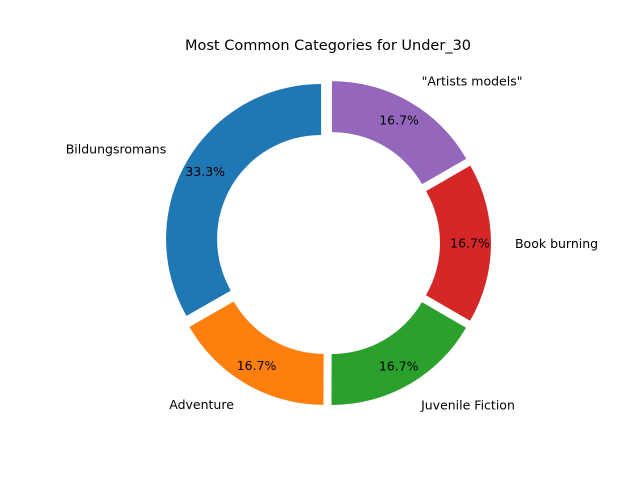  What do you see at coordinates (116, 149) in the screenshot?
I see `category-label-1: Bildungsromans` at bounding box center [116, 149].